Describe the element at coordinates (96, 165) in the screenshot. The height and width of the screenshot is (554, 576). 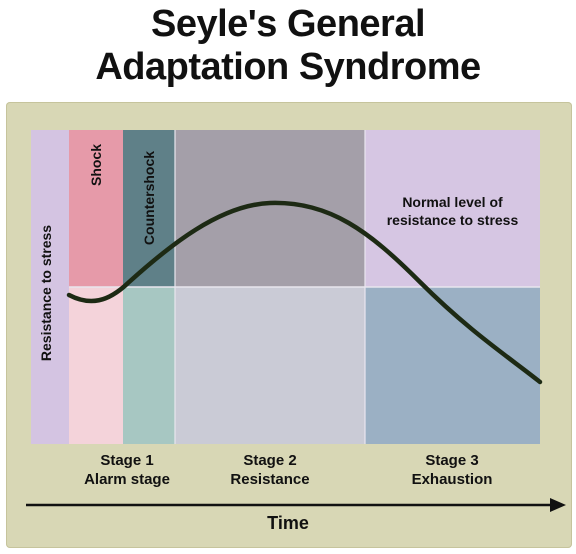
I see `shock-label: Shock` at that location.